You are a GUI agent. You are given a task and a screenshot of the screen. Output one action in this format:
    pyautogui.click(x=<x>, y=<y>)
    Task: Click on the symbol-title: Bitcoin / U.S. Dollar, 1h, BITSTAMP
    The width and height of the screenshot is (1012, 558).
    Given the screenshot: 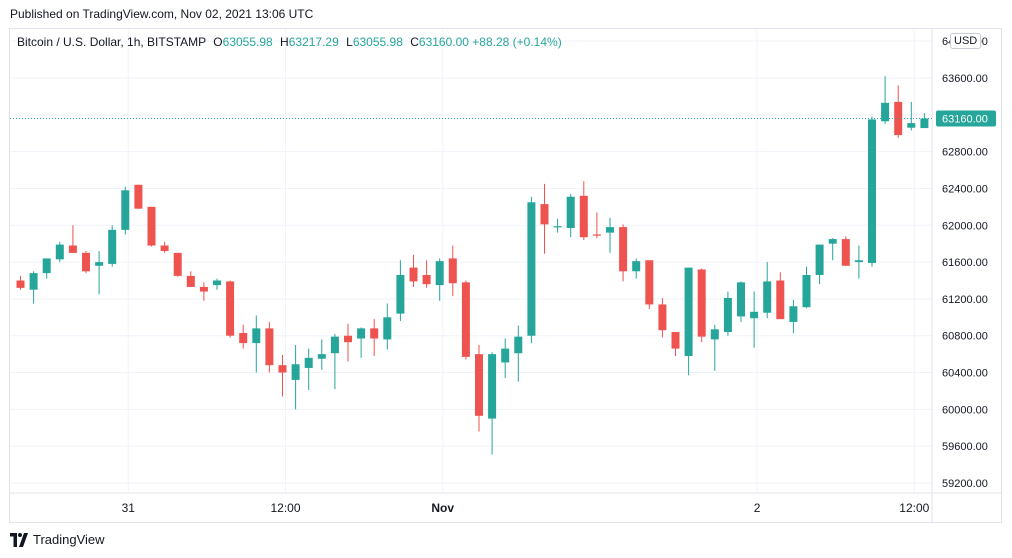 What is the action you would take?
    pyautogui.click(x=111, y=42)
    